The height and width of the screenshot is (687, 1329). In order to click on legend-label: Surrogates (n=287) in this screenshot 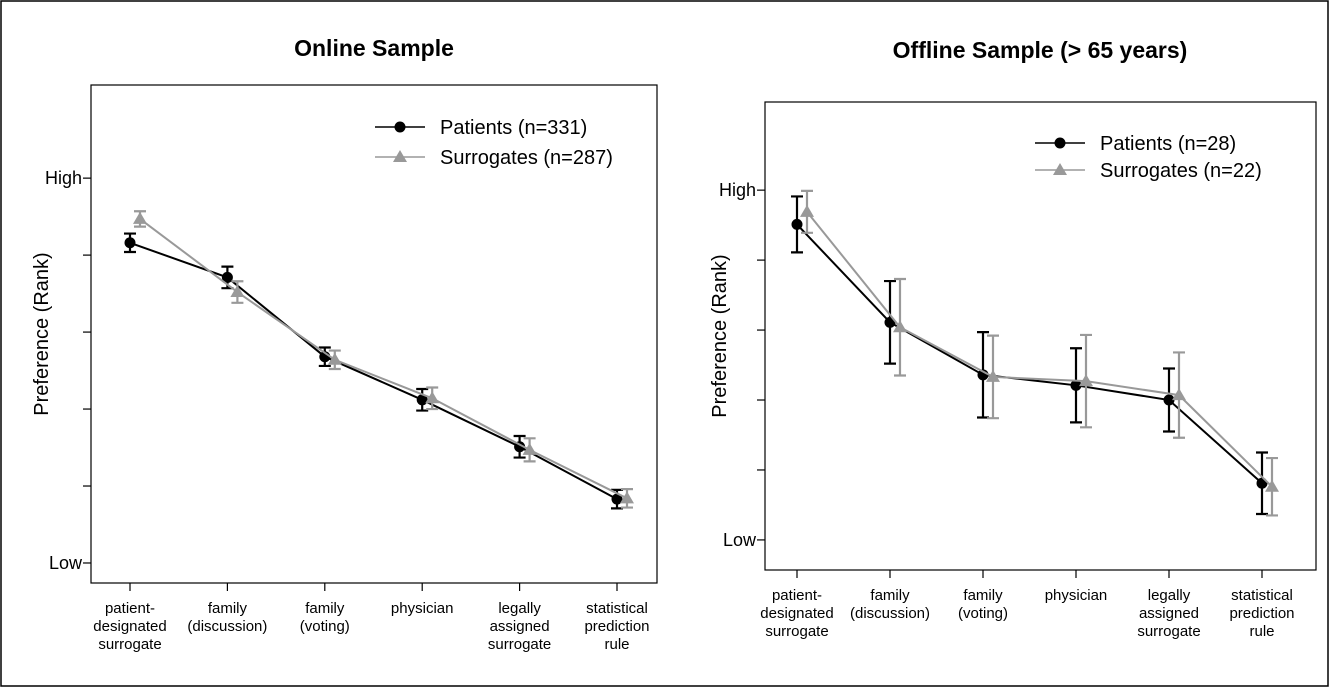, I will do `click(526, 158)`.